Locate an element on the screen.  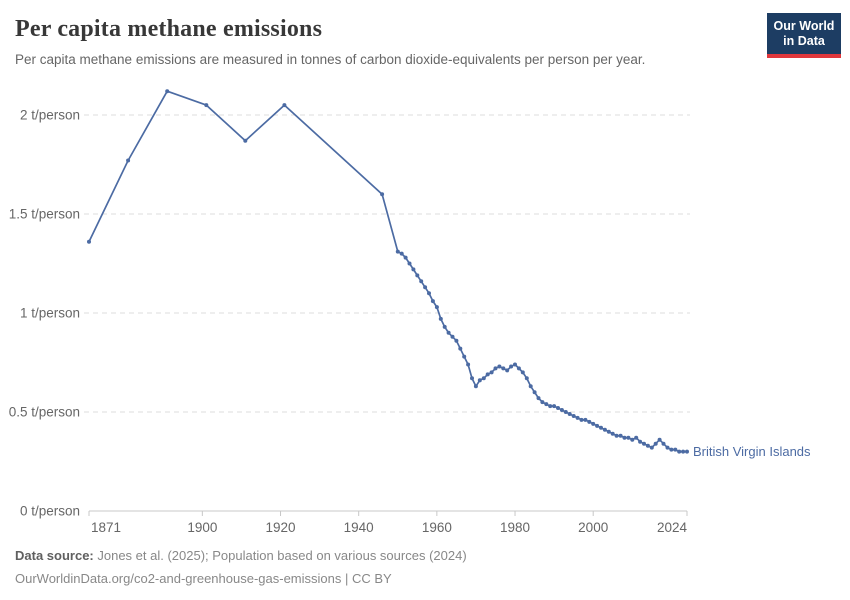
y-tick-label: 1.5 t/person is located at coordinates (44, 214).